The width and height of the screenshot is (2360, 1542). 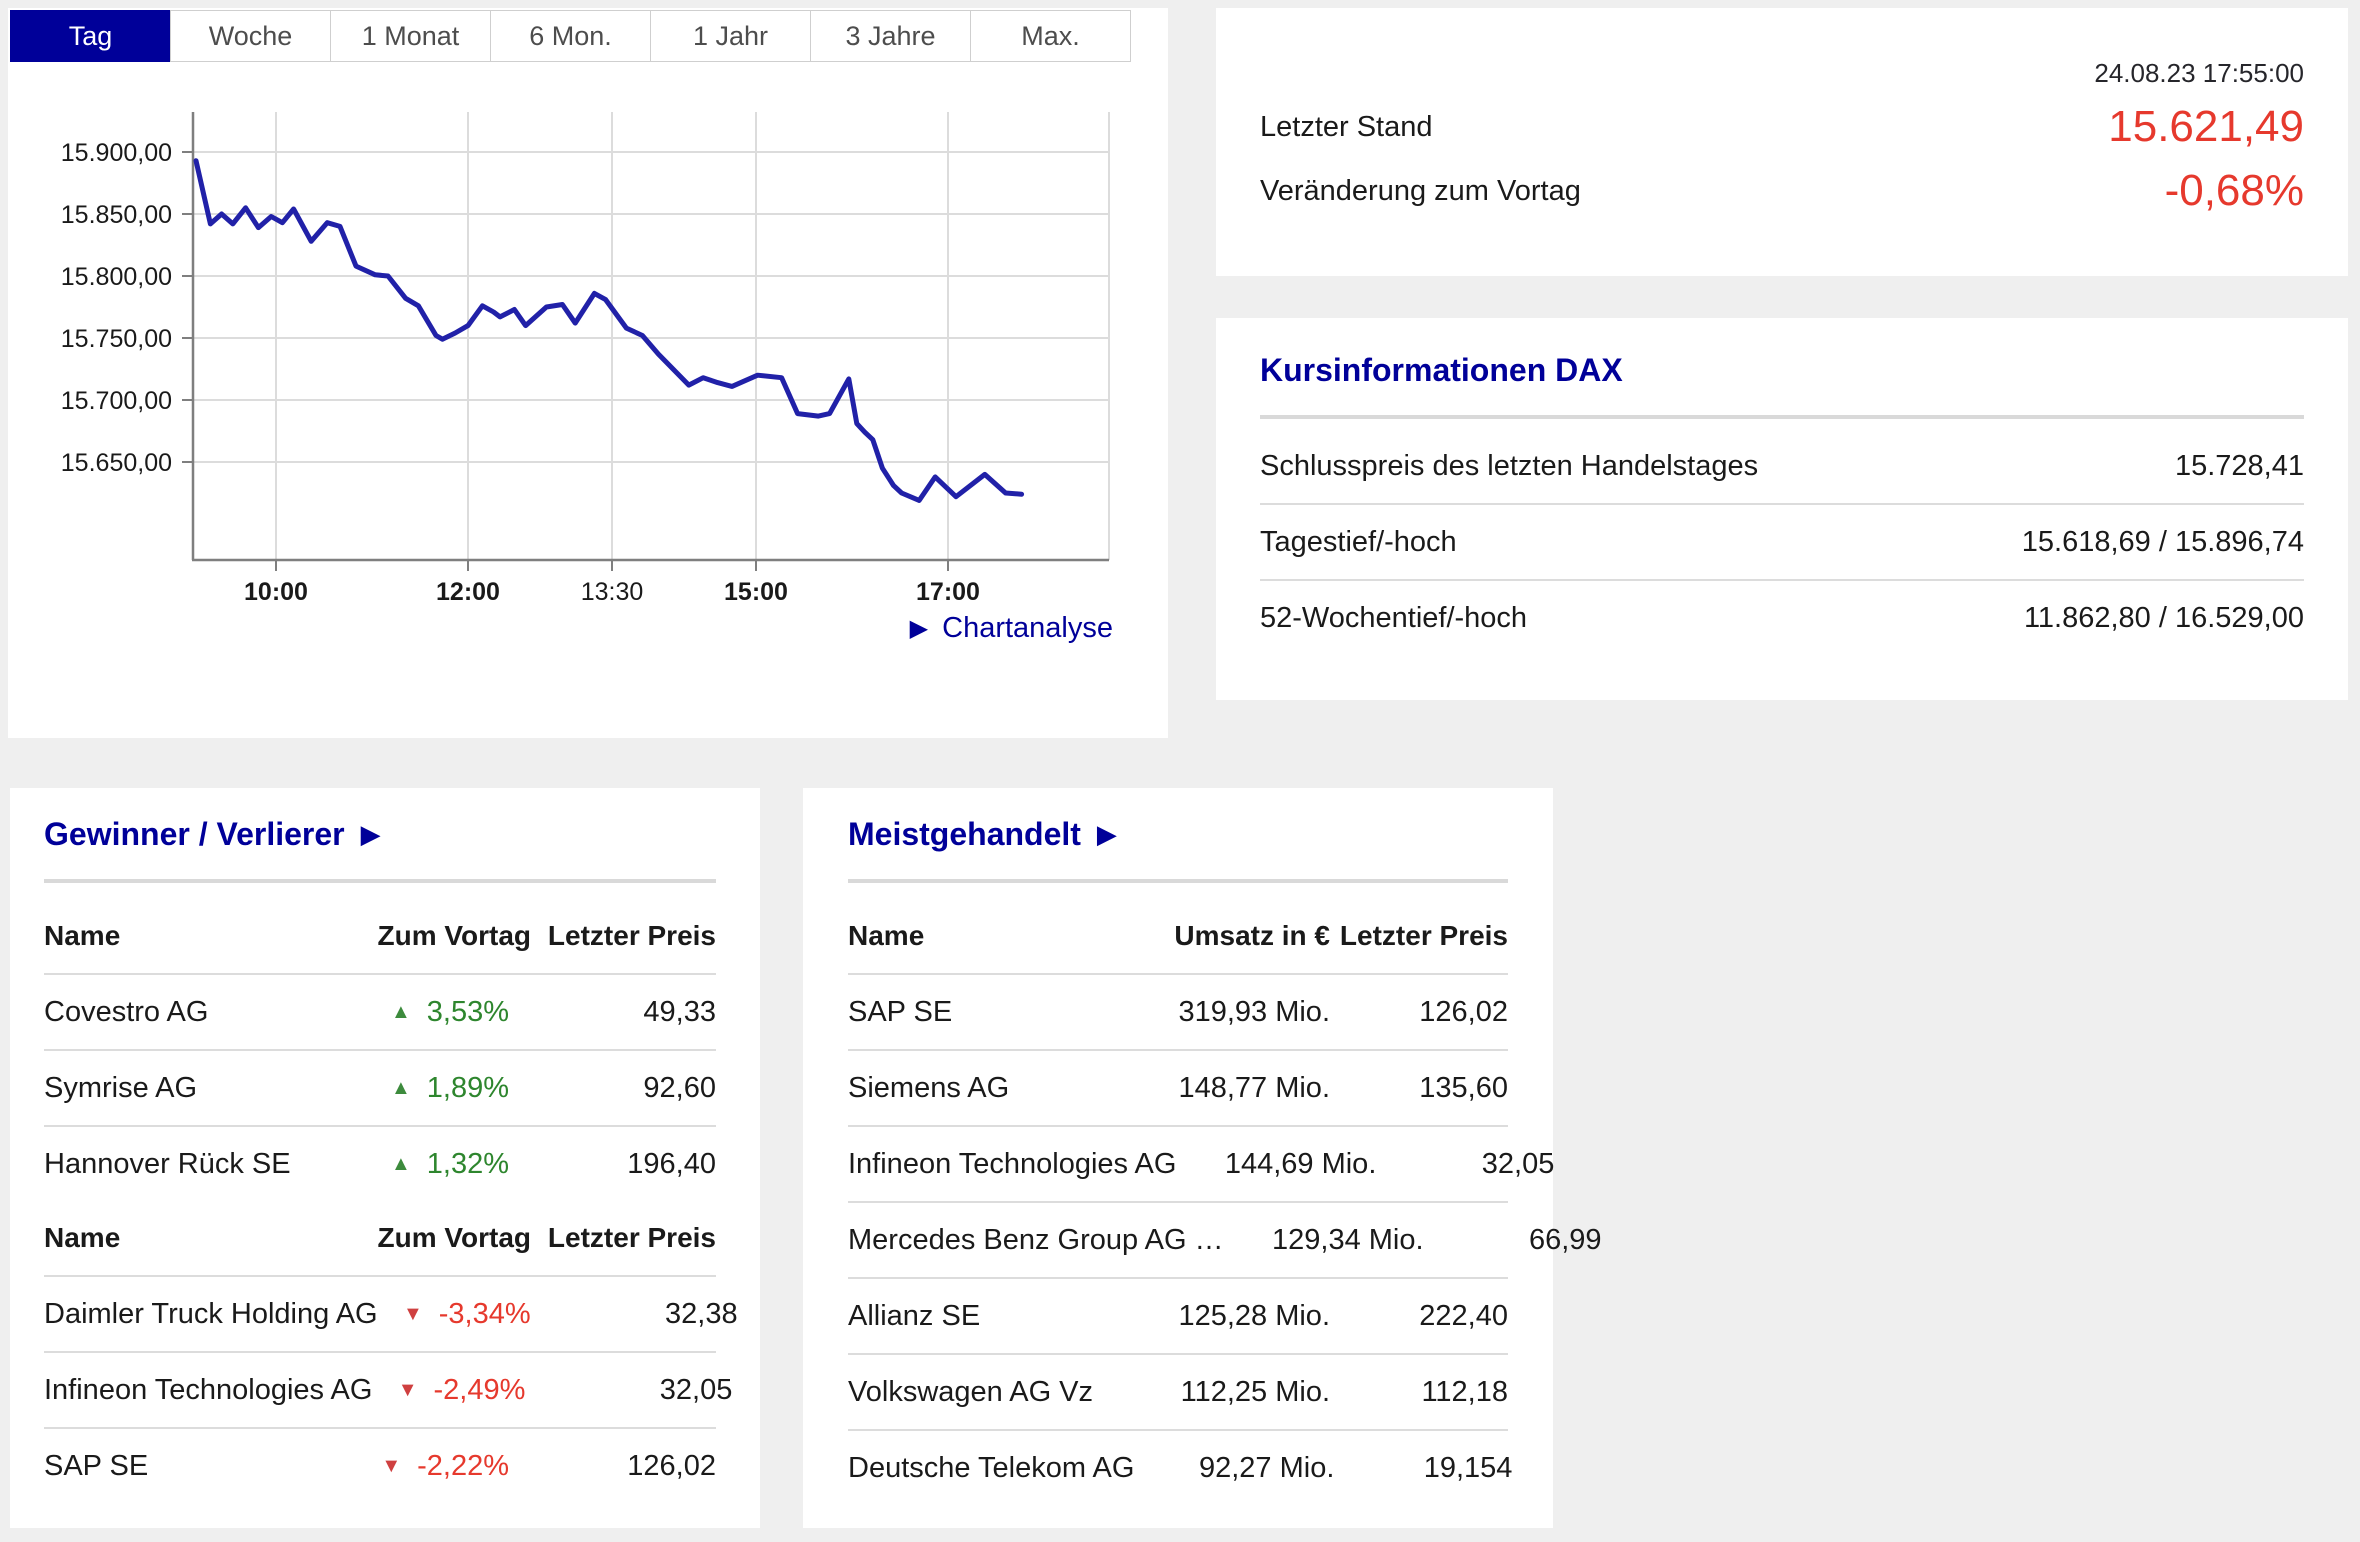 I want to click on table-row: Mercedes Benz Group AG … 129,34 Mio. 66,99, so click(x=1225, y=1241).